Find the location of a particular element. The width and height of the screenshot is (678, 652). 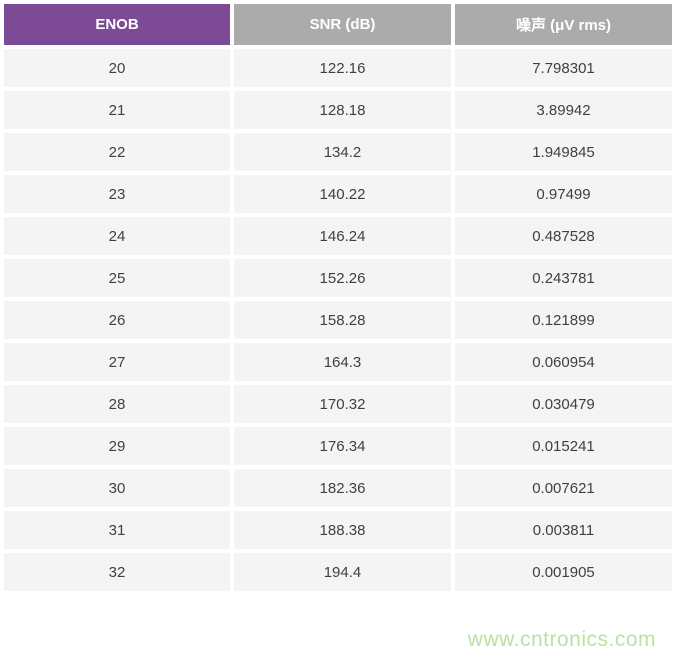

enob-cell: 22 is located at coordinates (117, 152).